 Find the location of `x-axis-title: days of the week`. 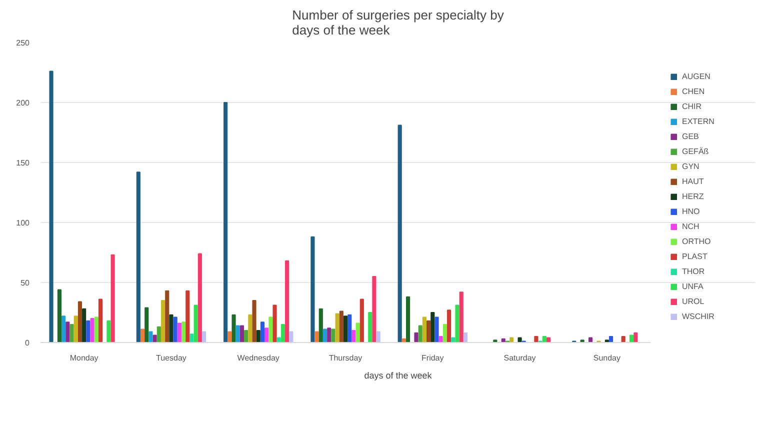

x-axis-title: days of the week is located at coordinates (398, 375).